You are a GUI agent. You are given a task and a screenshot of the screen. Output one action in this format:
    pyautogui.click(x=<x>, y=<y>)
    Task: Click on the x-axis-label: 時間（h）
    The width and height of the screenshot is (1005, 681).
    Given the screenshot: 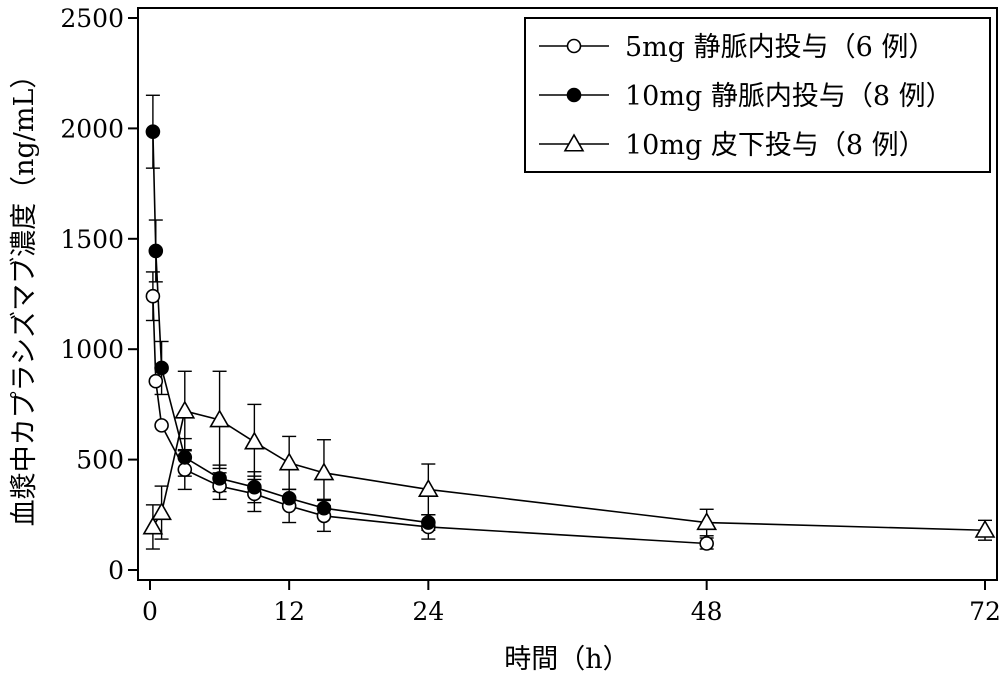 What is the action you would take?
    pyautogui.click(x=566, y=659)
    